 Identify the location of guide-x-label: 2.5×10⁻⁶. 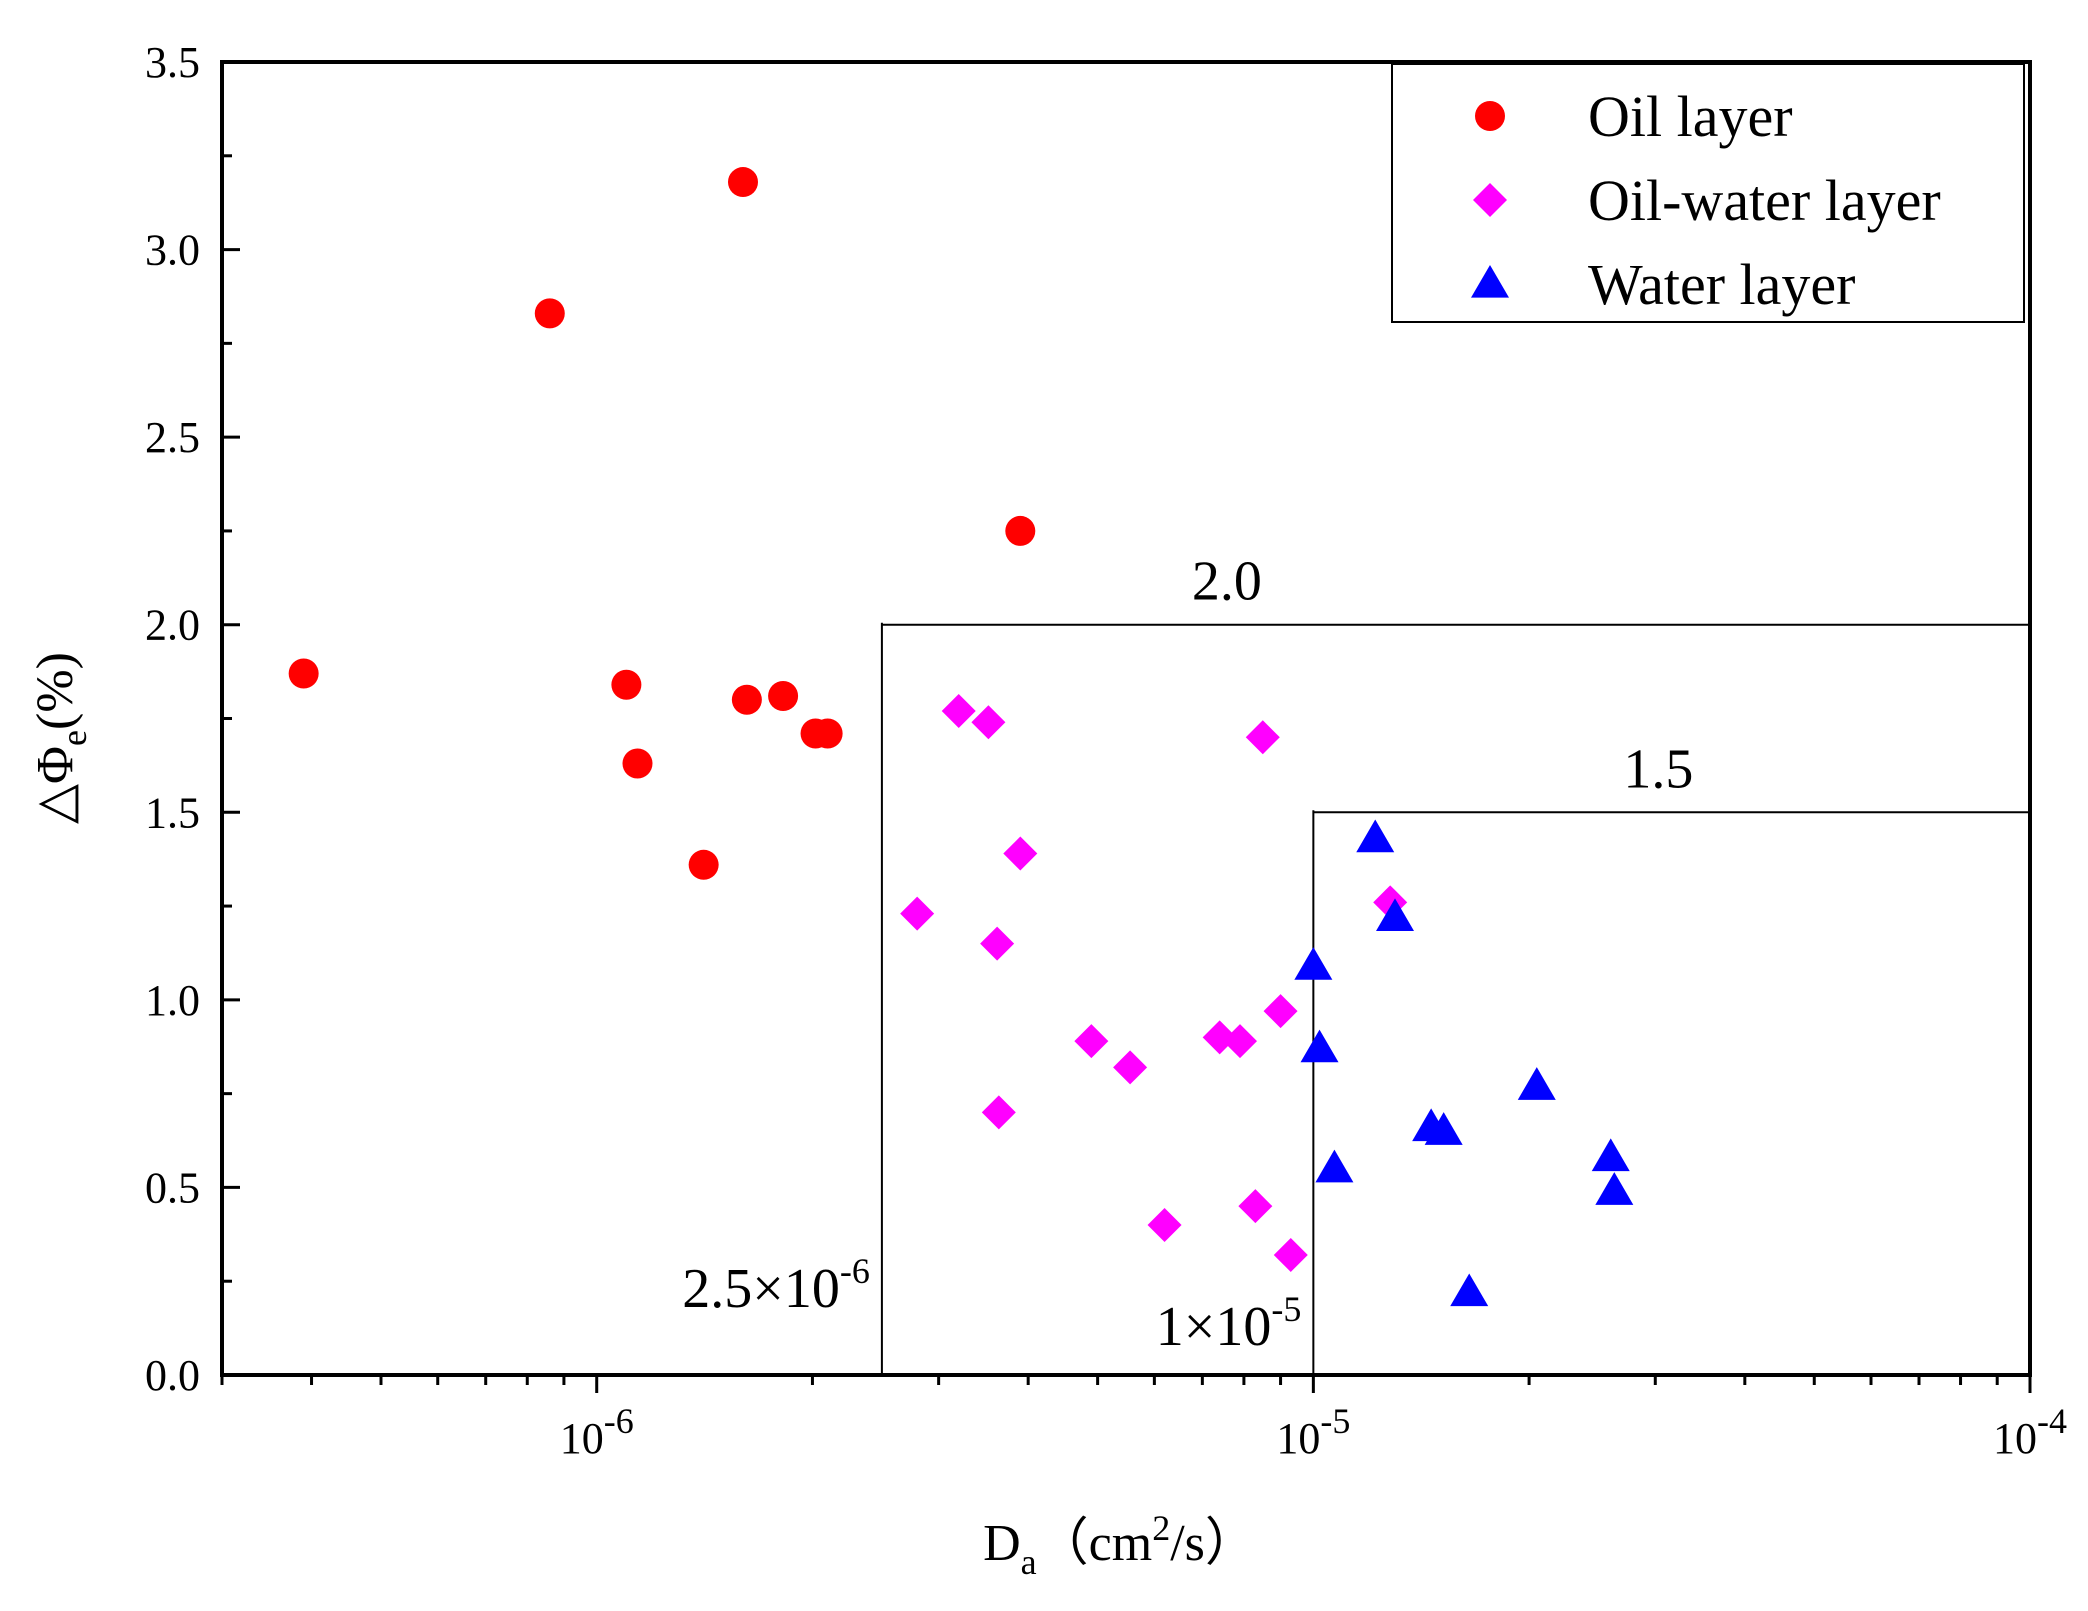
(776, 1285).